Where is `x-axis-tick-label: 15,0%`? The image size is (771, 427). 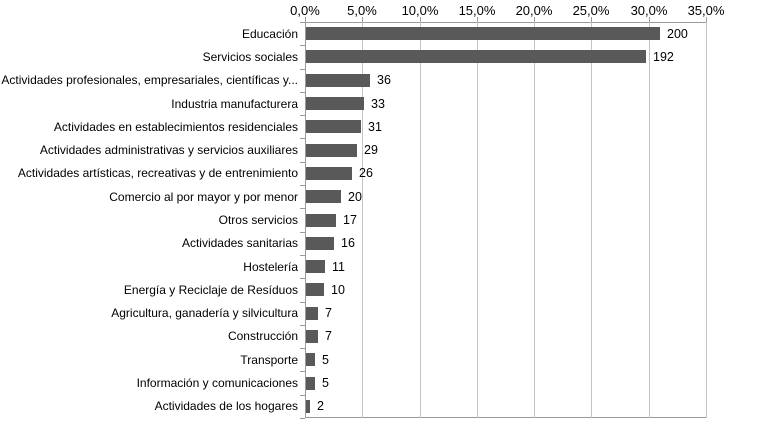
x-axis-tick-label: 15,0% is located at coordinates (477, 10).